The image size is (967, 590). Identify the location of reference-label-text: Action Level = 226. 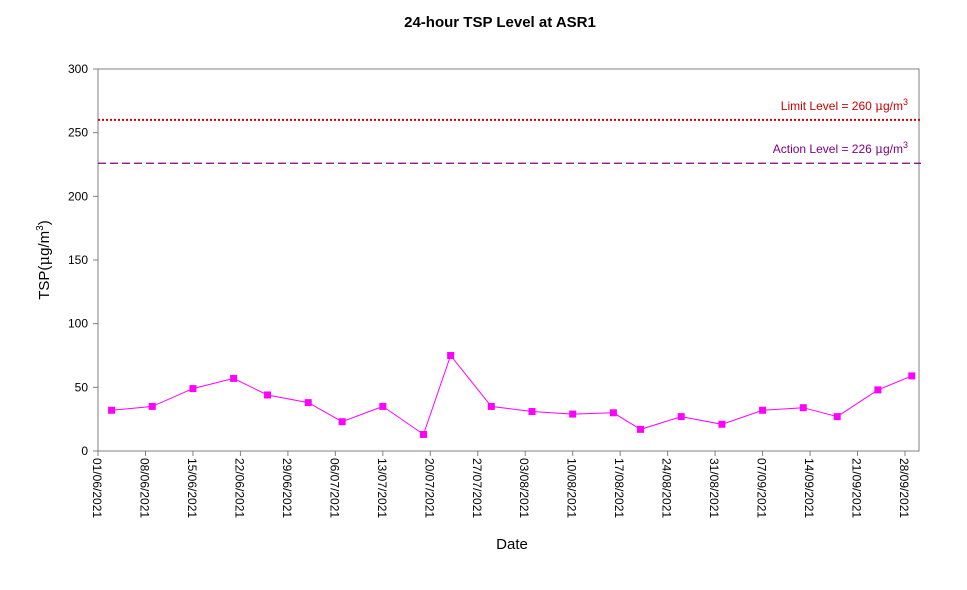
(824, 149).